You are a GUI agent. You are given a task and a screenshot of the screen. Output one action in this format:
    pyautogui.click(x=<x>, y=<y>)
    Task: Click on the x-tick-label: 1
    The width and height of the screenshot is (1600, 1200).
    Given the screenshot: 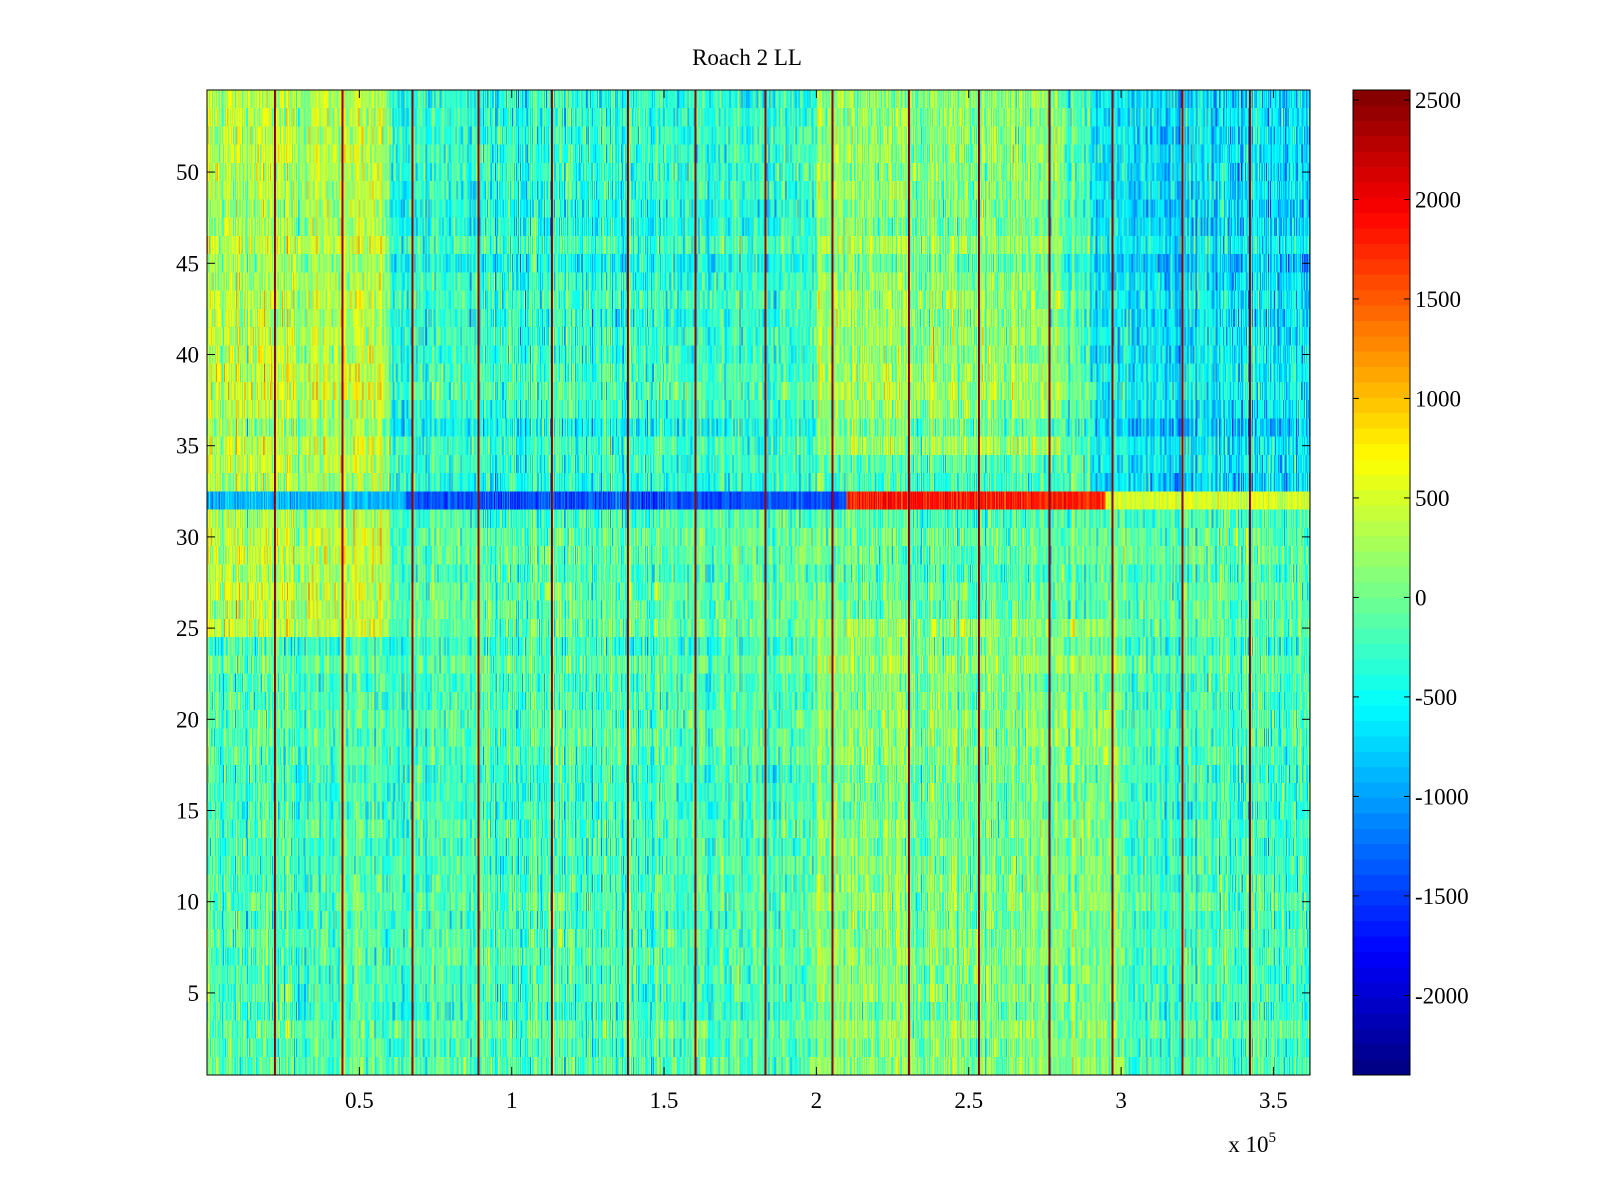 What is the action you would take?
    pyautogui.click(x=512, y=1100)
    